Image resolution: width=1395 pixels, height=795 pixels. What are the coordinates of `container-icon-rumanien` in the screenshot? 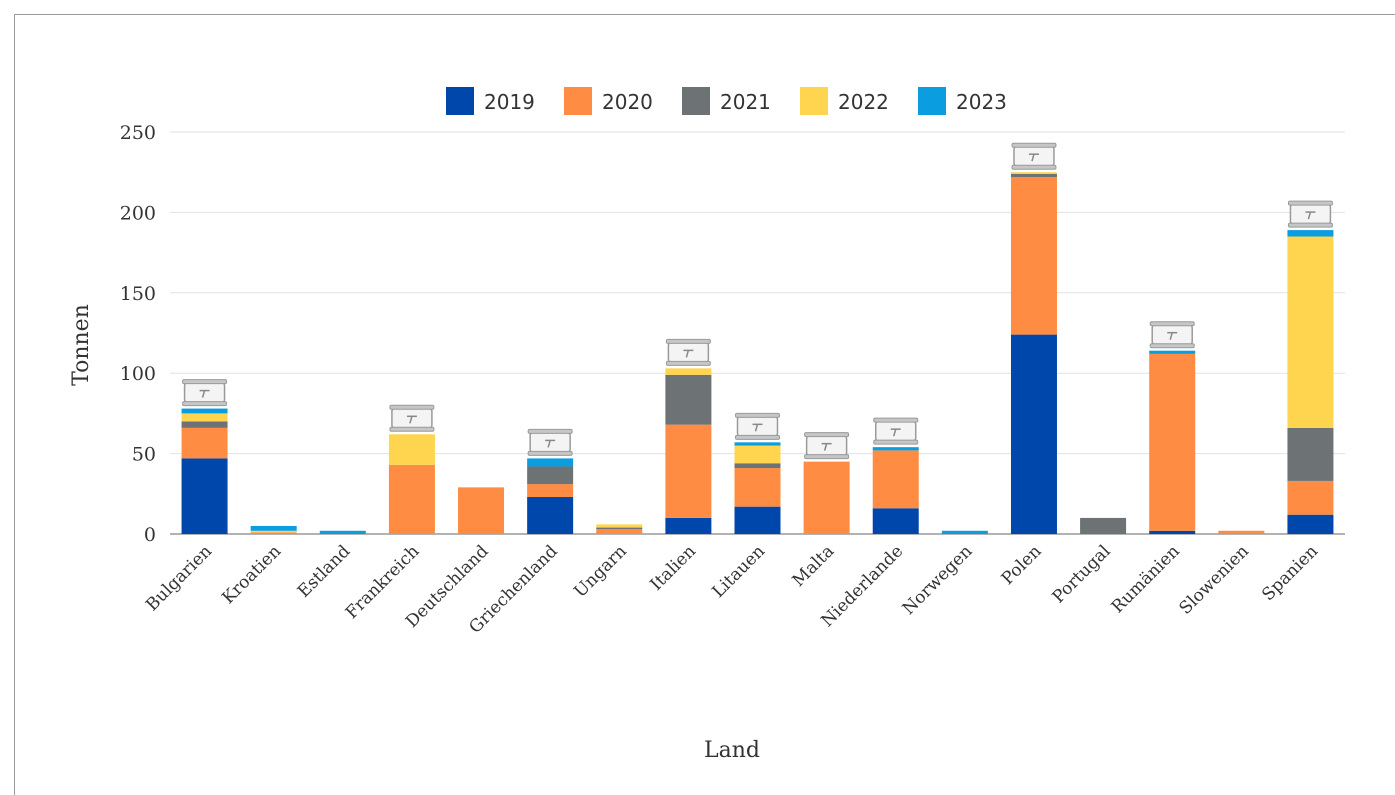 It's located at (1172, 335).